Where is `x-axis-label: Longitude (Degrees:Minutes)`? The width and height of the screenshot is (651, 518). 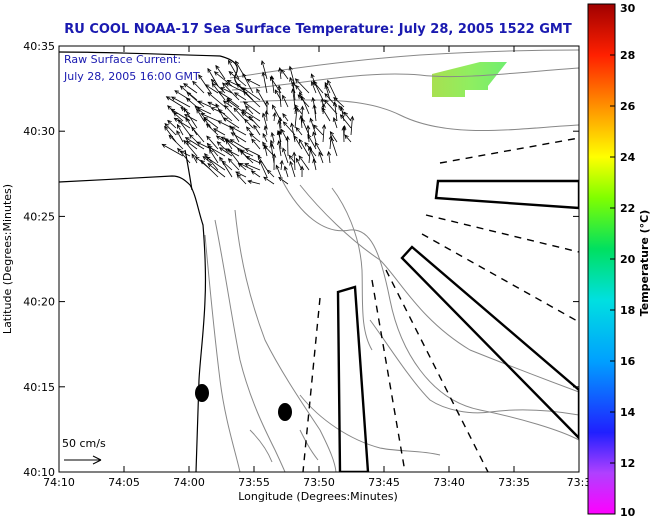
x-axis-label: Longitude (Degrees:Minutes) is located at coordinates (318, 496).